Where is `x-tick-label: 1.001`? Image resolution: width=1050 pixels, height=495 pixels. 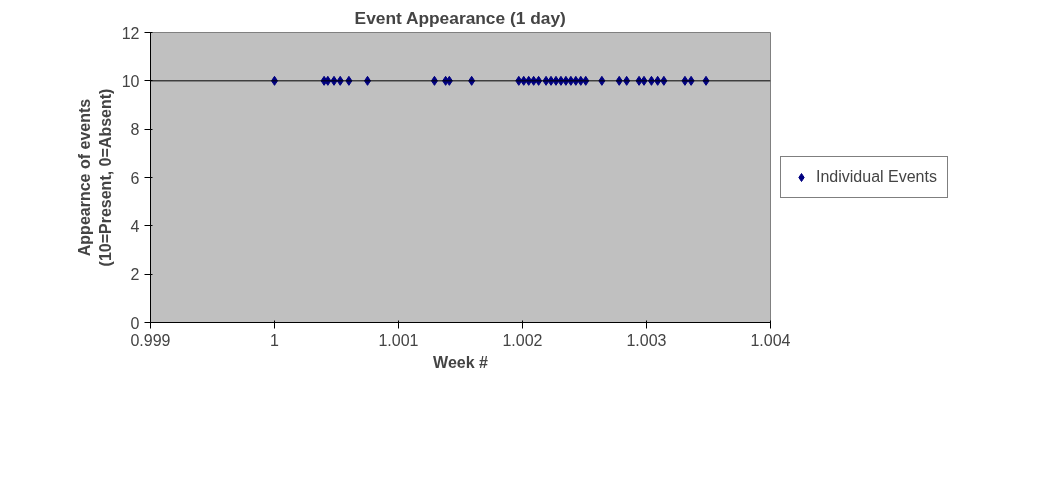 x-tick-label: 1.001 is located at coordinates (398, 340).